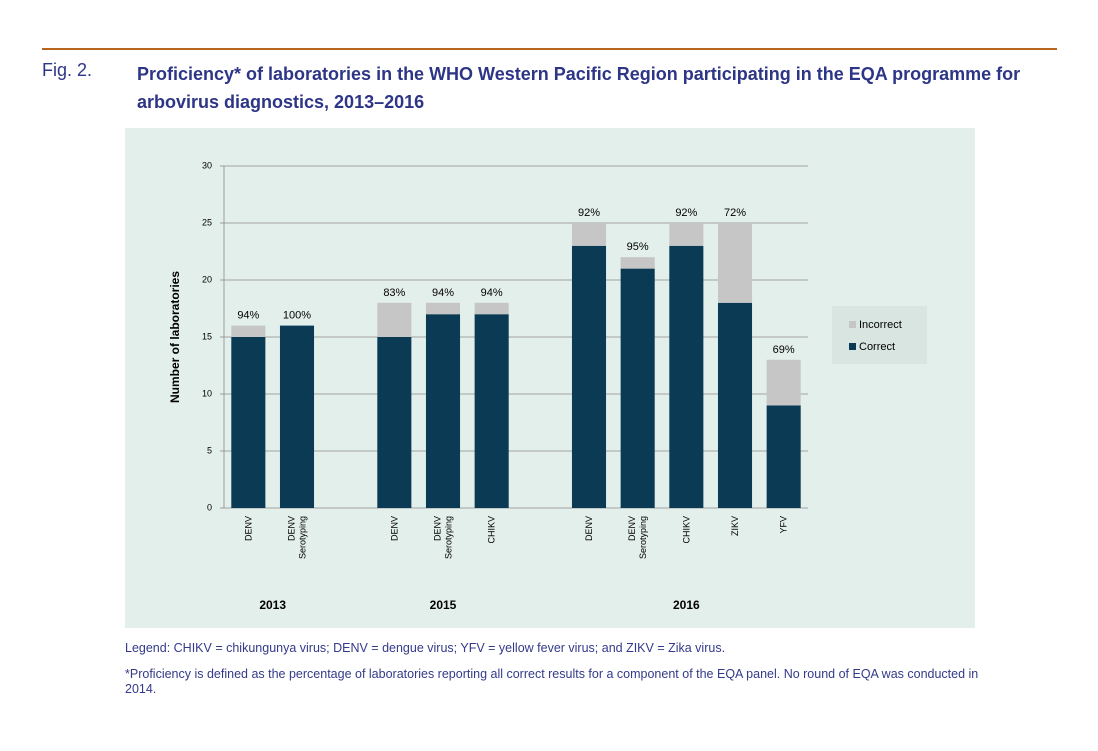 This screenshot has width=1098, height=751. What do you see at coordinates (67, 70) in the screenshot?
I see `figure-label: Fig. 2.` at bounding box center [67, 70].